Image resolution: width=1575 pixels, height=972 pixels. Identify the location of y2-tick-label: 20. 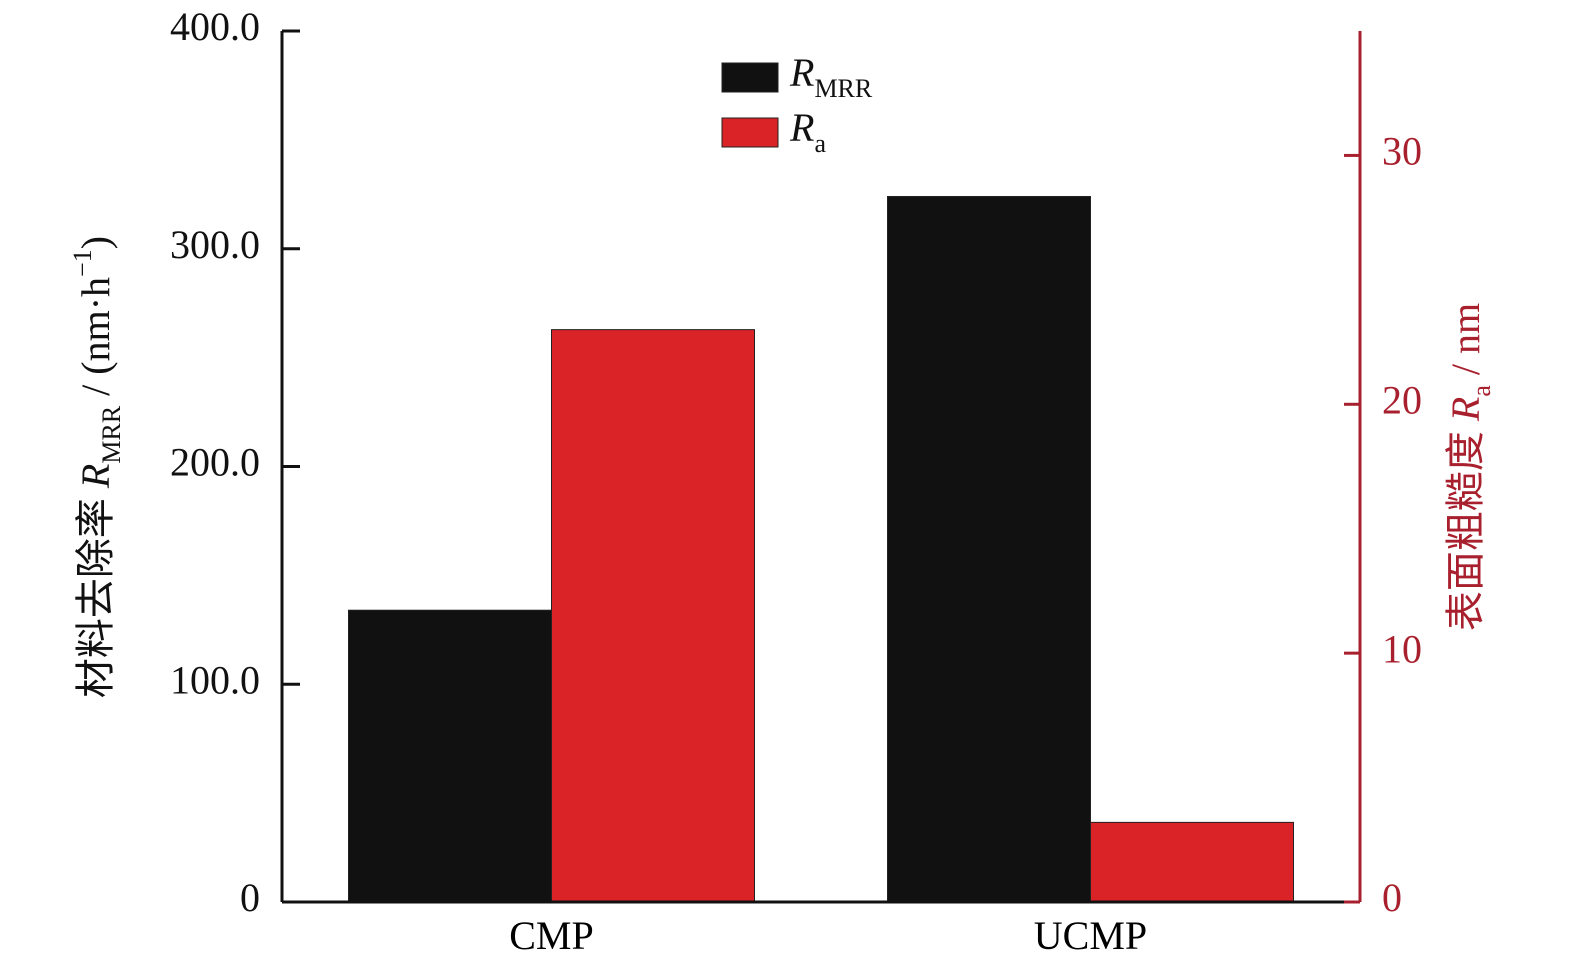
(1402, 399).